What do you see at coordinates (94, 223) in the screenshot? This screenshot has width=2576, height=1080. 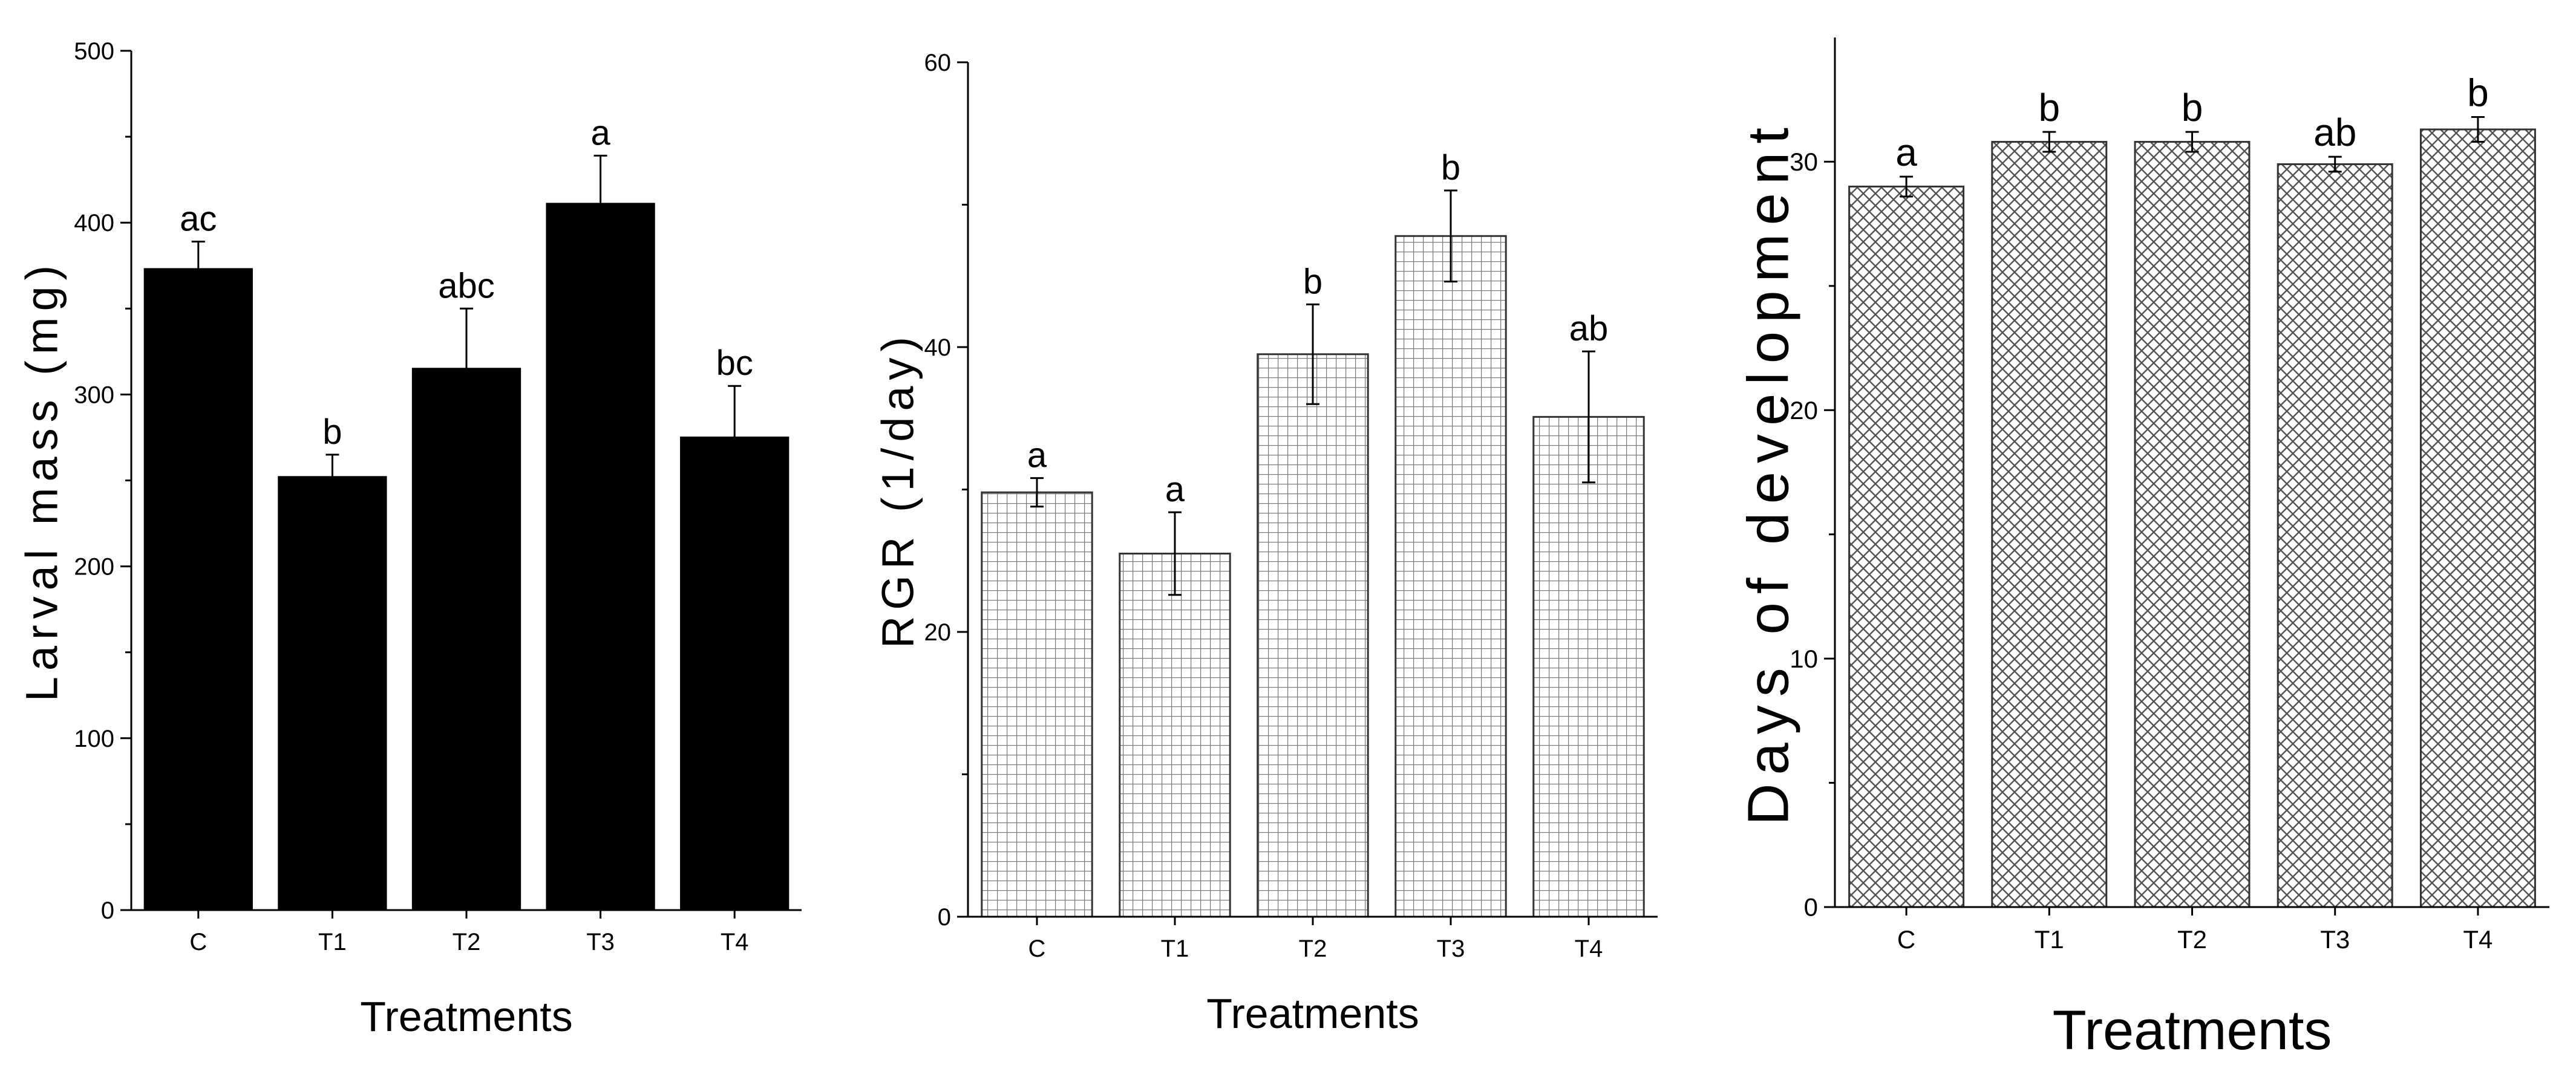 I see `y-tick-label-400: 400` at bounding box center [94, 223].